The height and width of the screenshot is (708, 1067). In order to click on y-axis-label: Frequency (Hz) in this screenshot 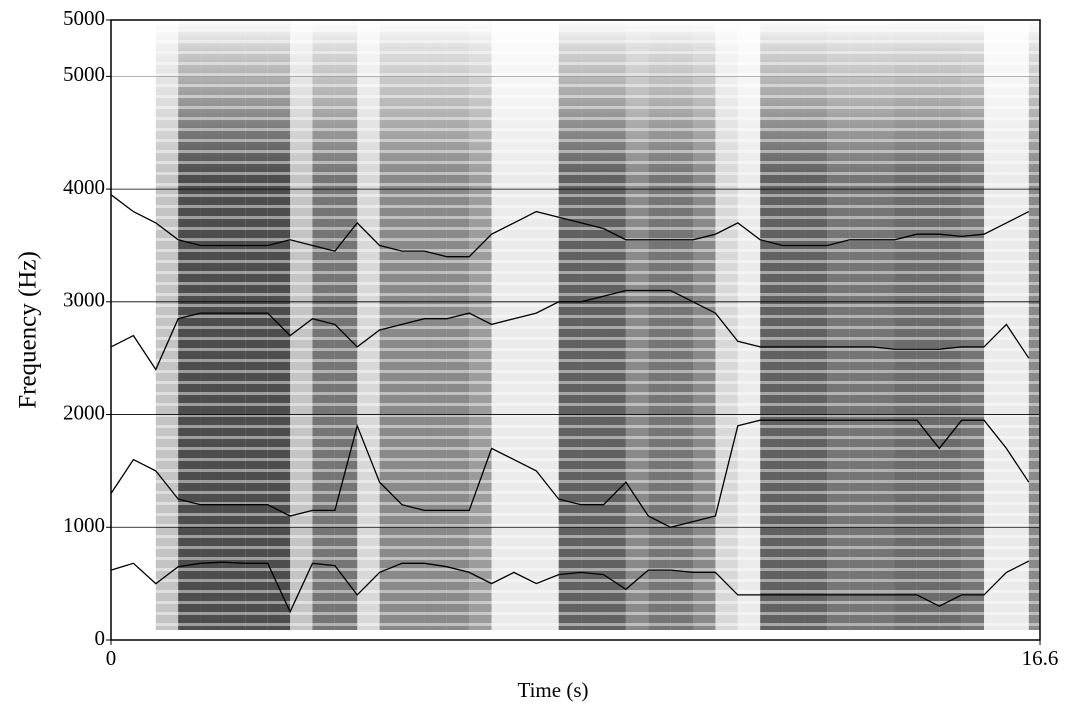, I will do `click(28, 330)`.